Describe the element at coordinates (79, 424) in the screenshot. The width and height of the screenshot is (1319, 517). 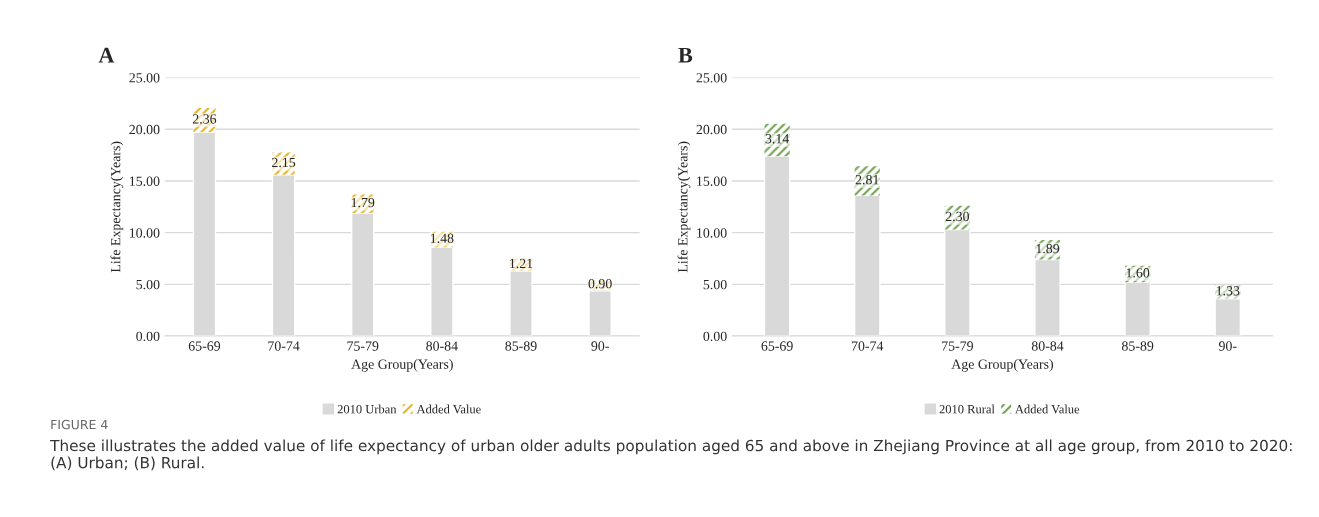
I see `caption: FIGURE 4` at that location.